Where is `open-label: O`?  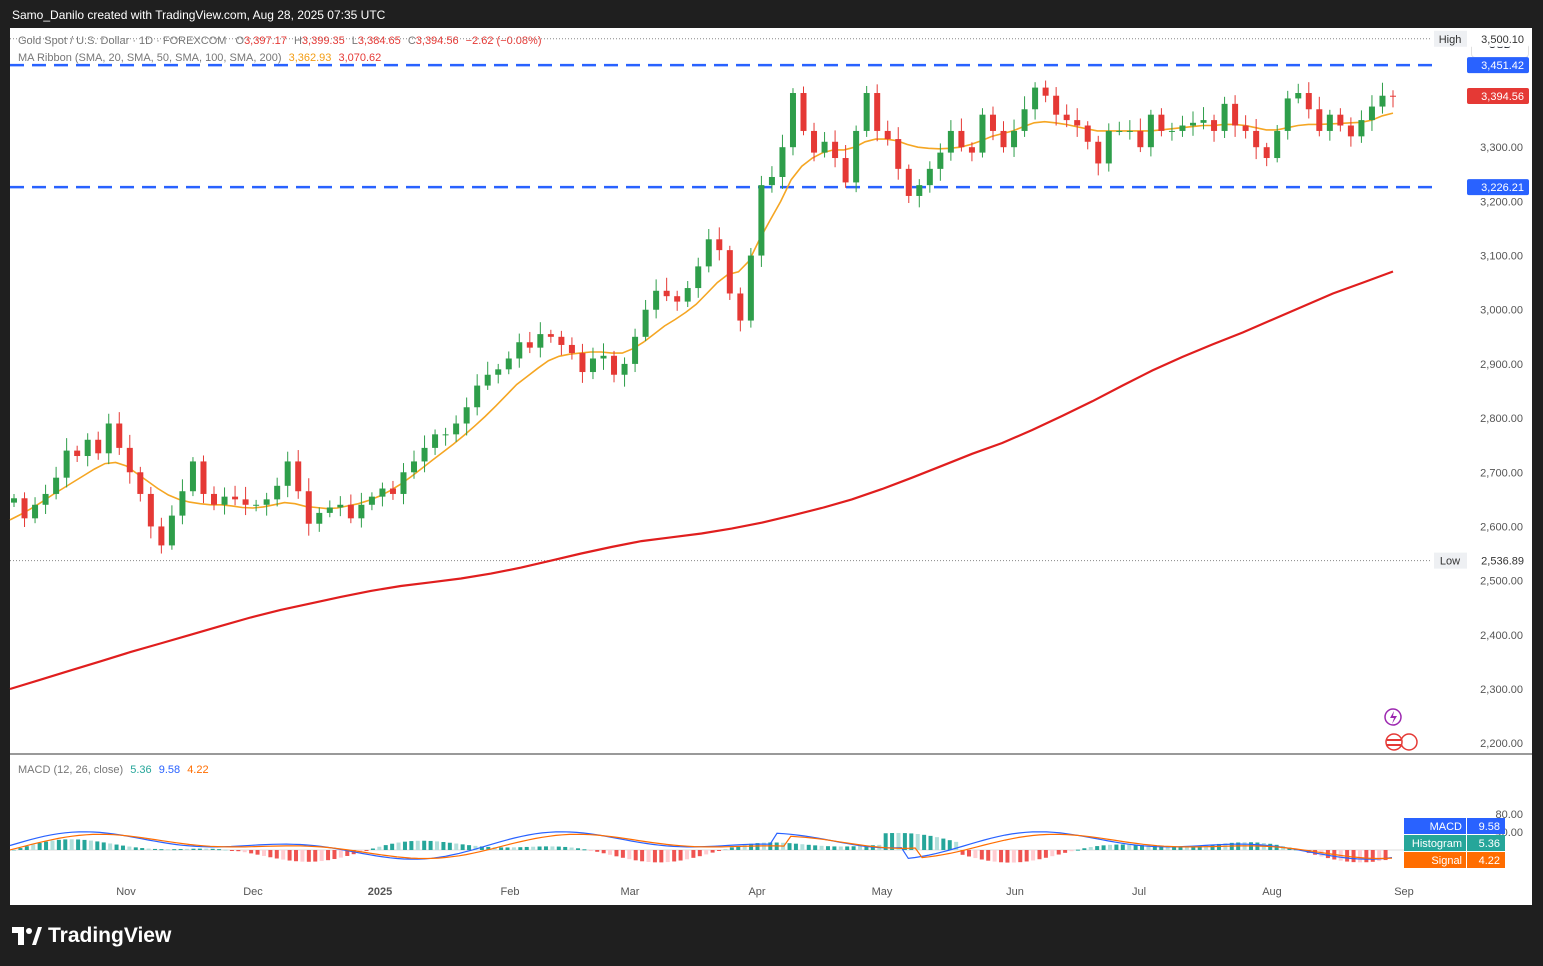 open-label: O is located at coordinates (240, 41).